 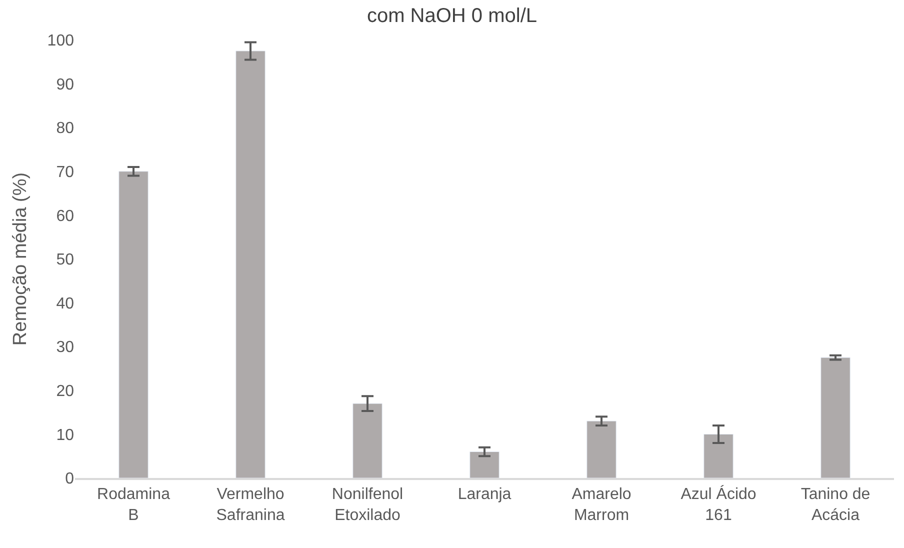 What do you see at coordinates (485, 494) in the screenshot?
I see `x-tick-label: Laranja` at bounding box center [485, 494].